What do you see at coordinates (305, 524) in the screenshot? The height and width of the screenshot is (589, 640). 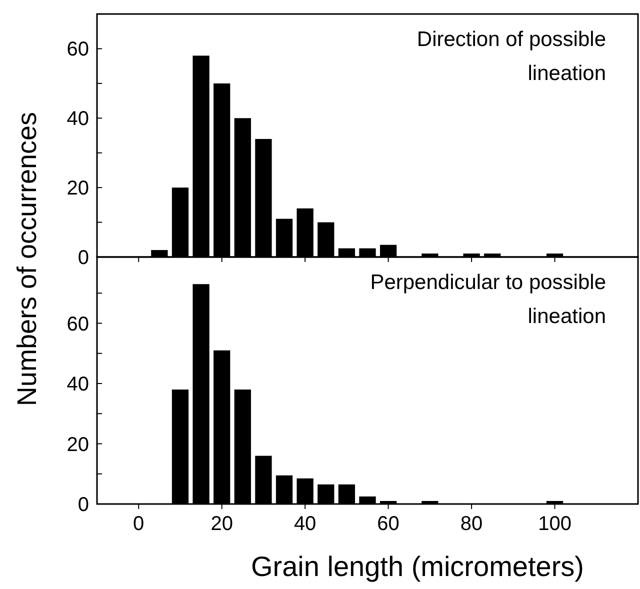 I see `x-tick-label: 40` at bounding box center [305, 524].